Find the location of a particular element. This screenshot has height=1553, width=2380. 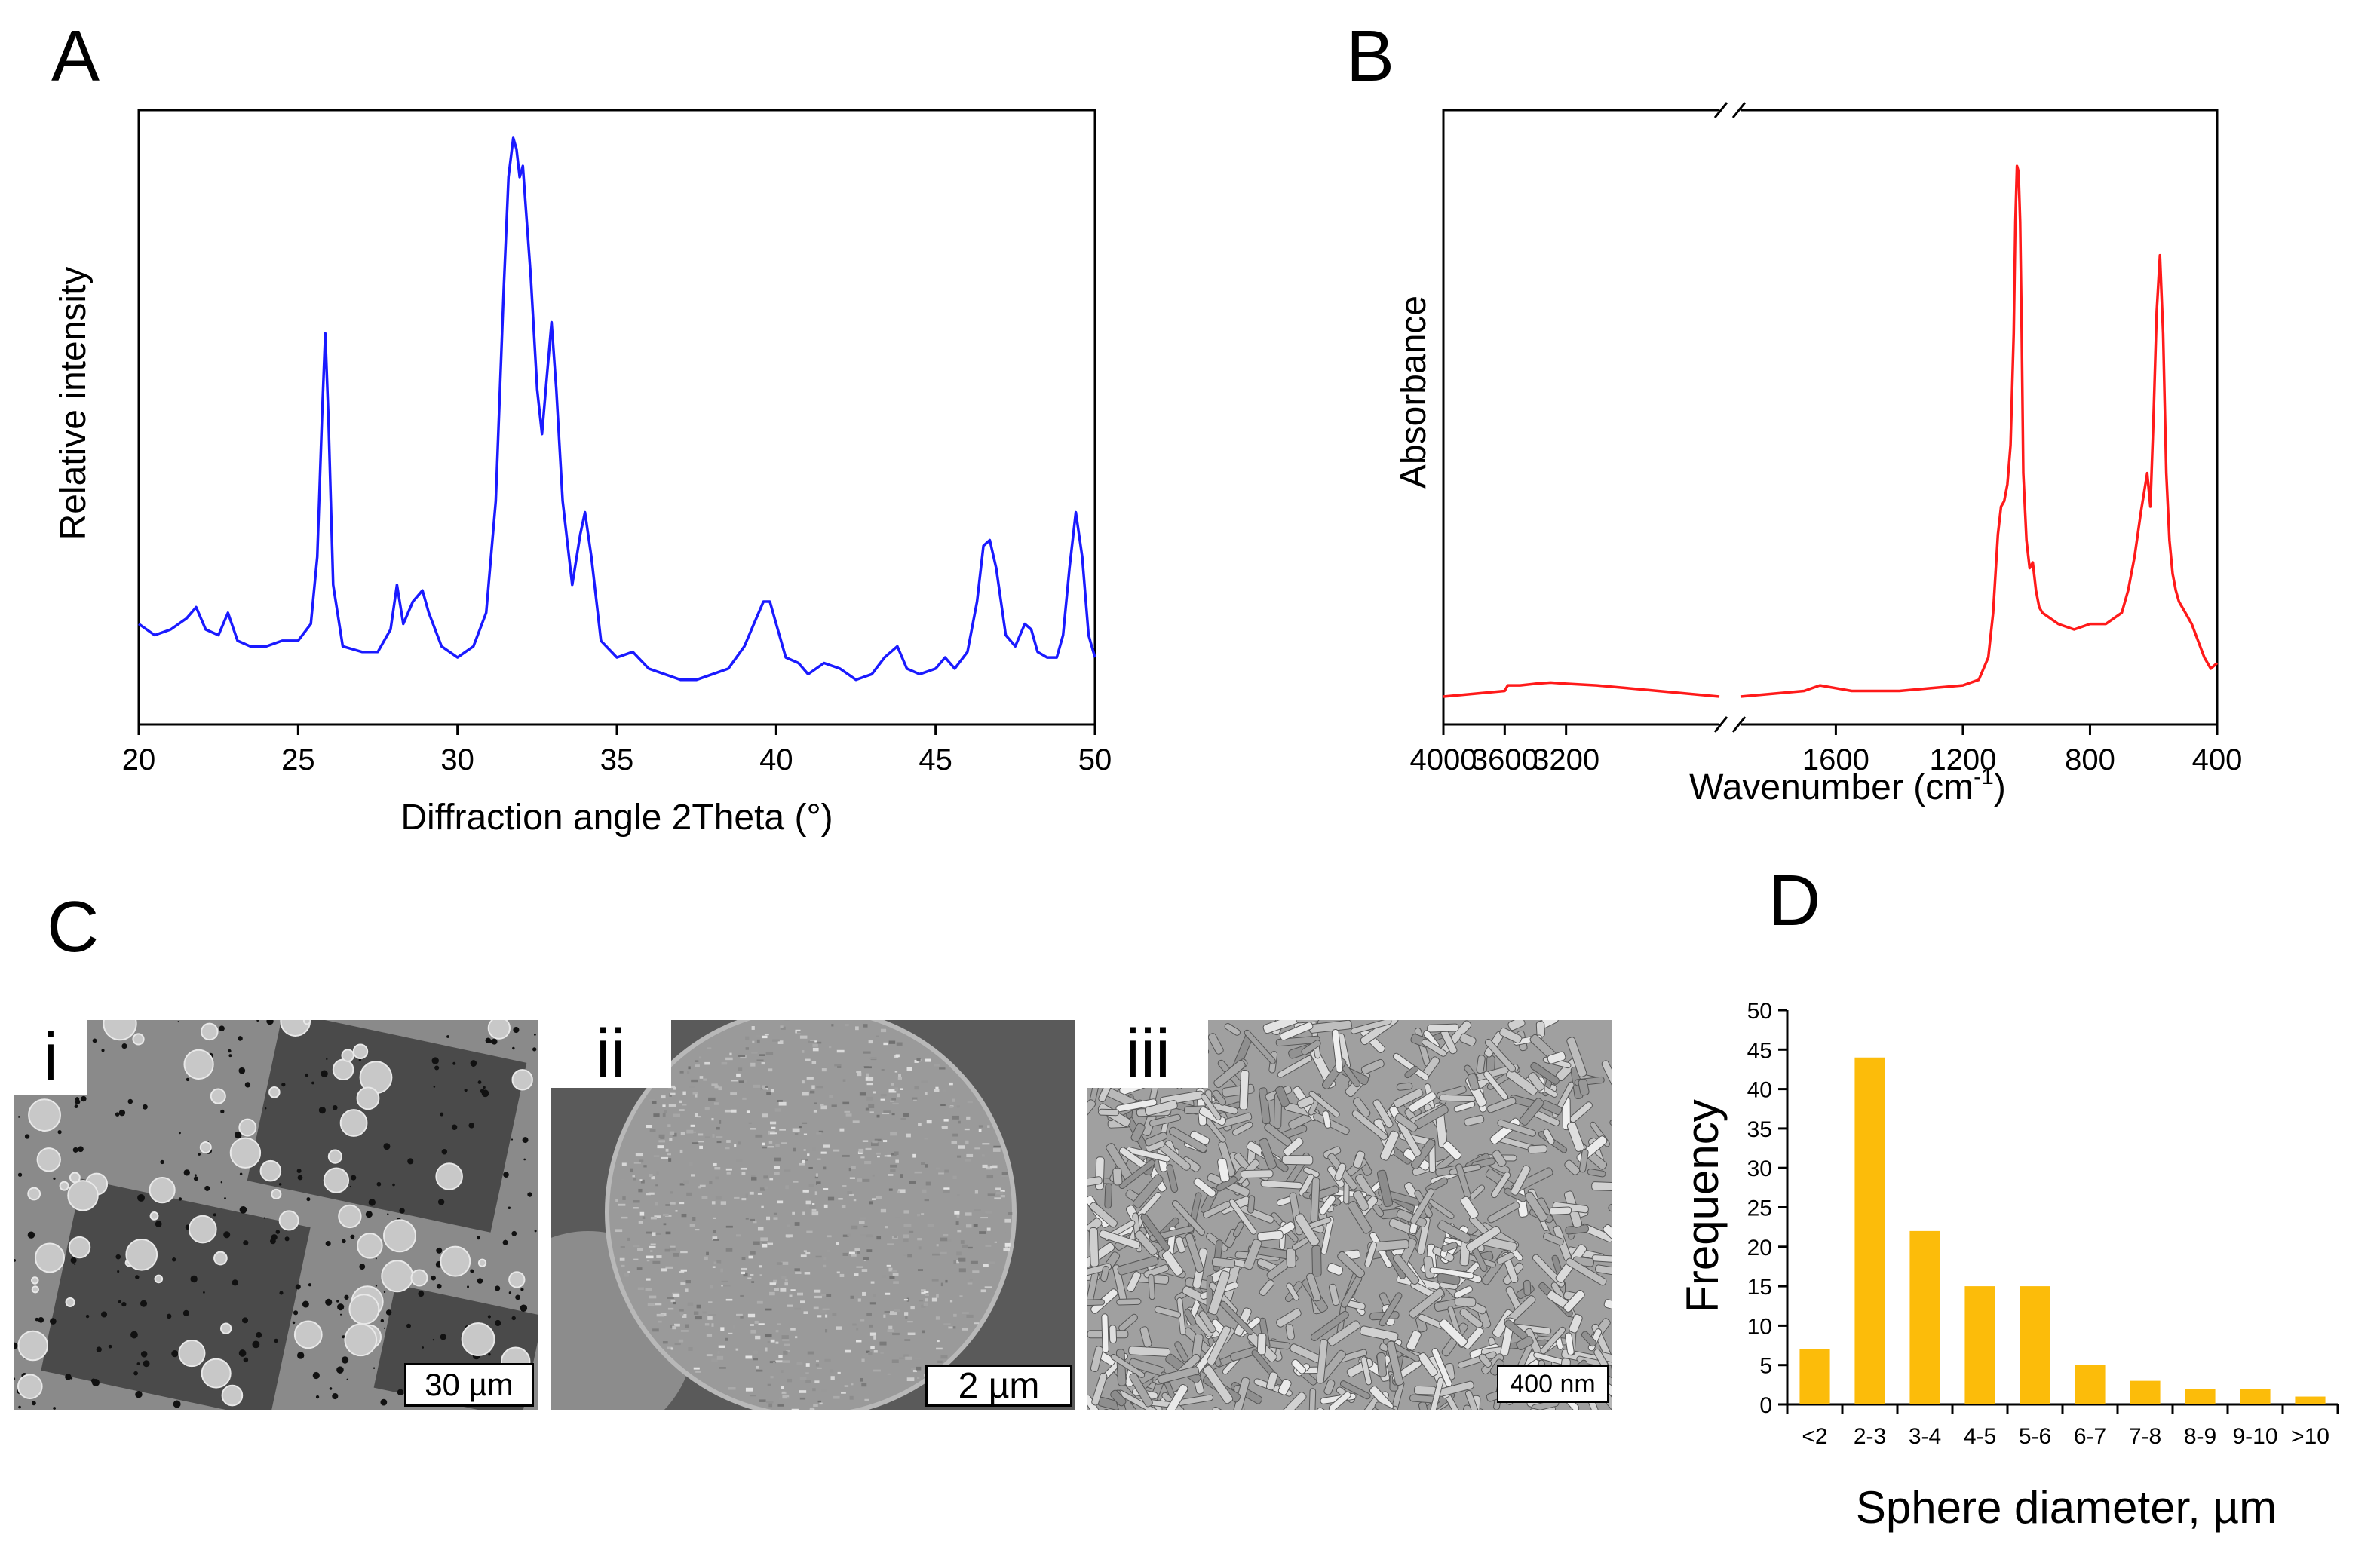

ftir-x-tick-label: 1200 is located at coordinates (1962, 759).